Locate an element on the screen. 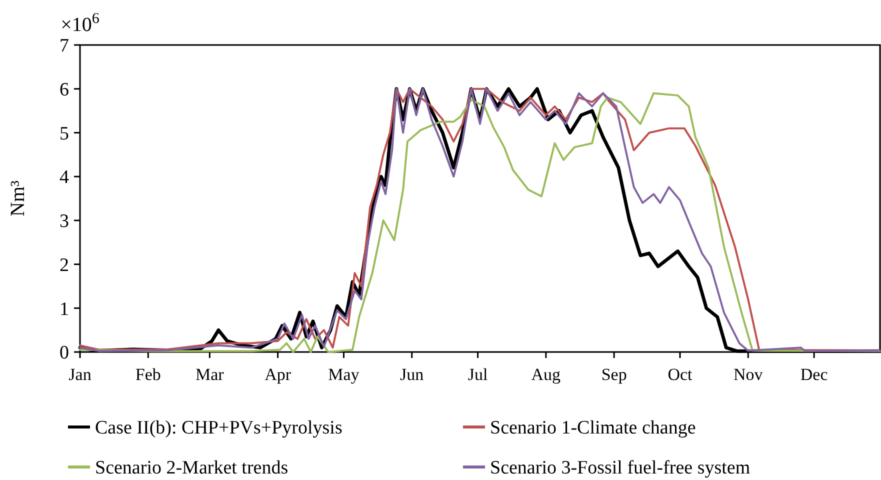 This screenshot has height=480, width=881. x-tick-label: May is located at coordinates (344, 374).